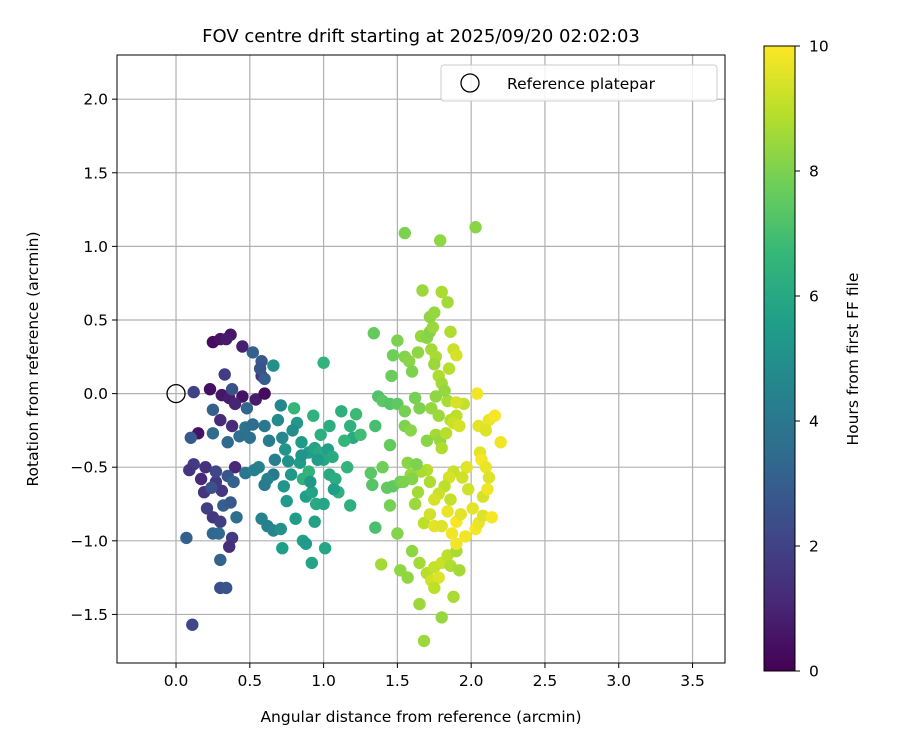  What do you see at coordinates (249, 681) in the screenshot?
I see `x-tick-label: 0.5` at bounding box center [249, 681].